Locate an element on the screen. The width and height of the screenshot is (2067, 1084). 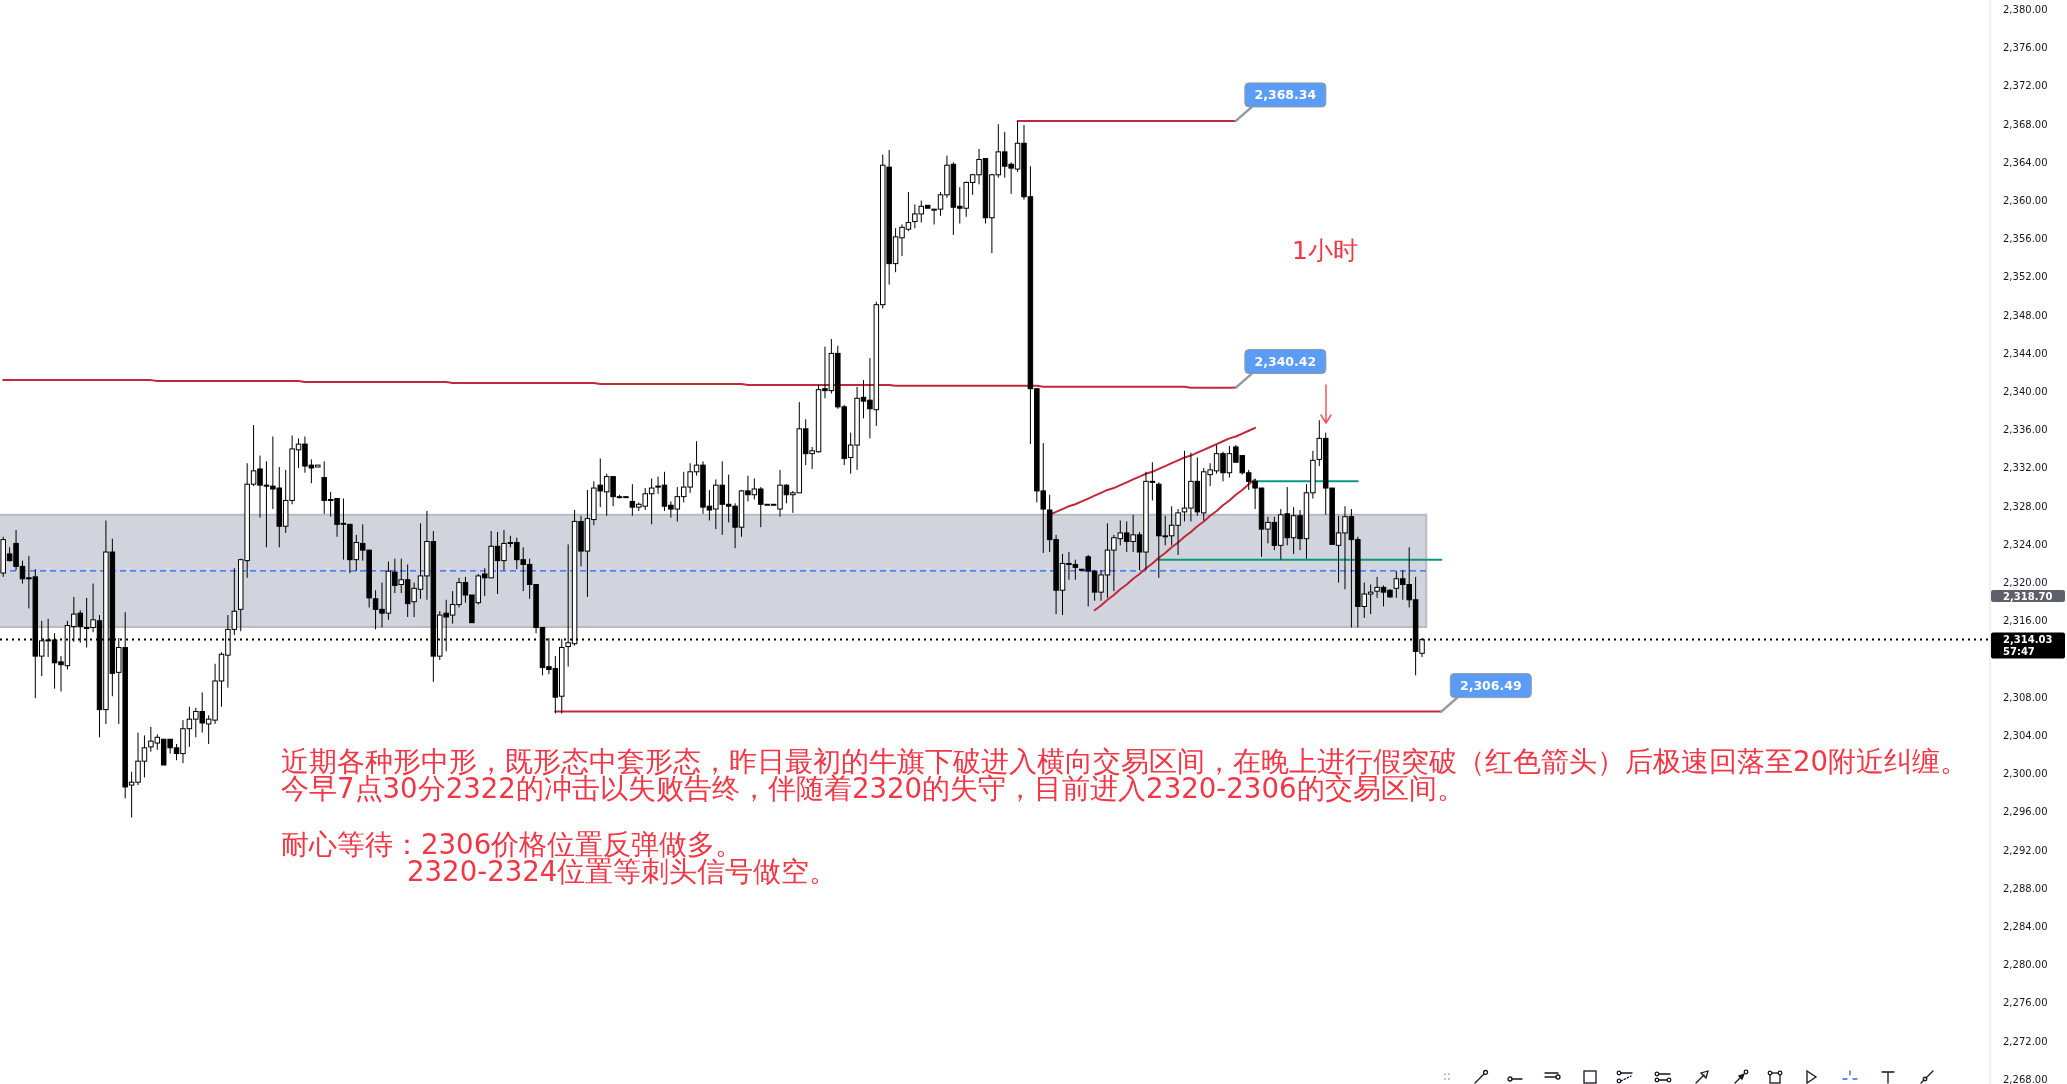
y-tick-label: 2,304.00 is located at coordinates (2025, 735).